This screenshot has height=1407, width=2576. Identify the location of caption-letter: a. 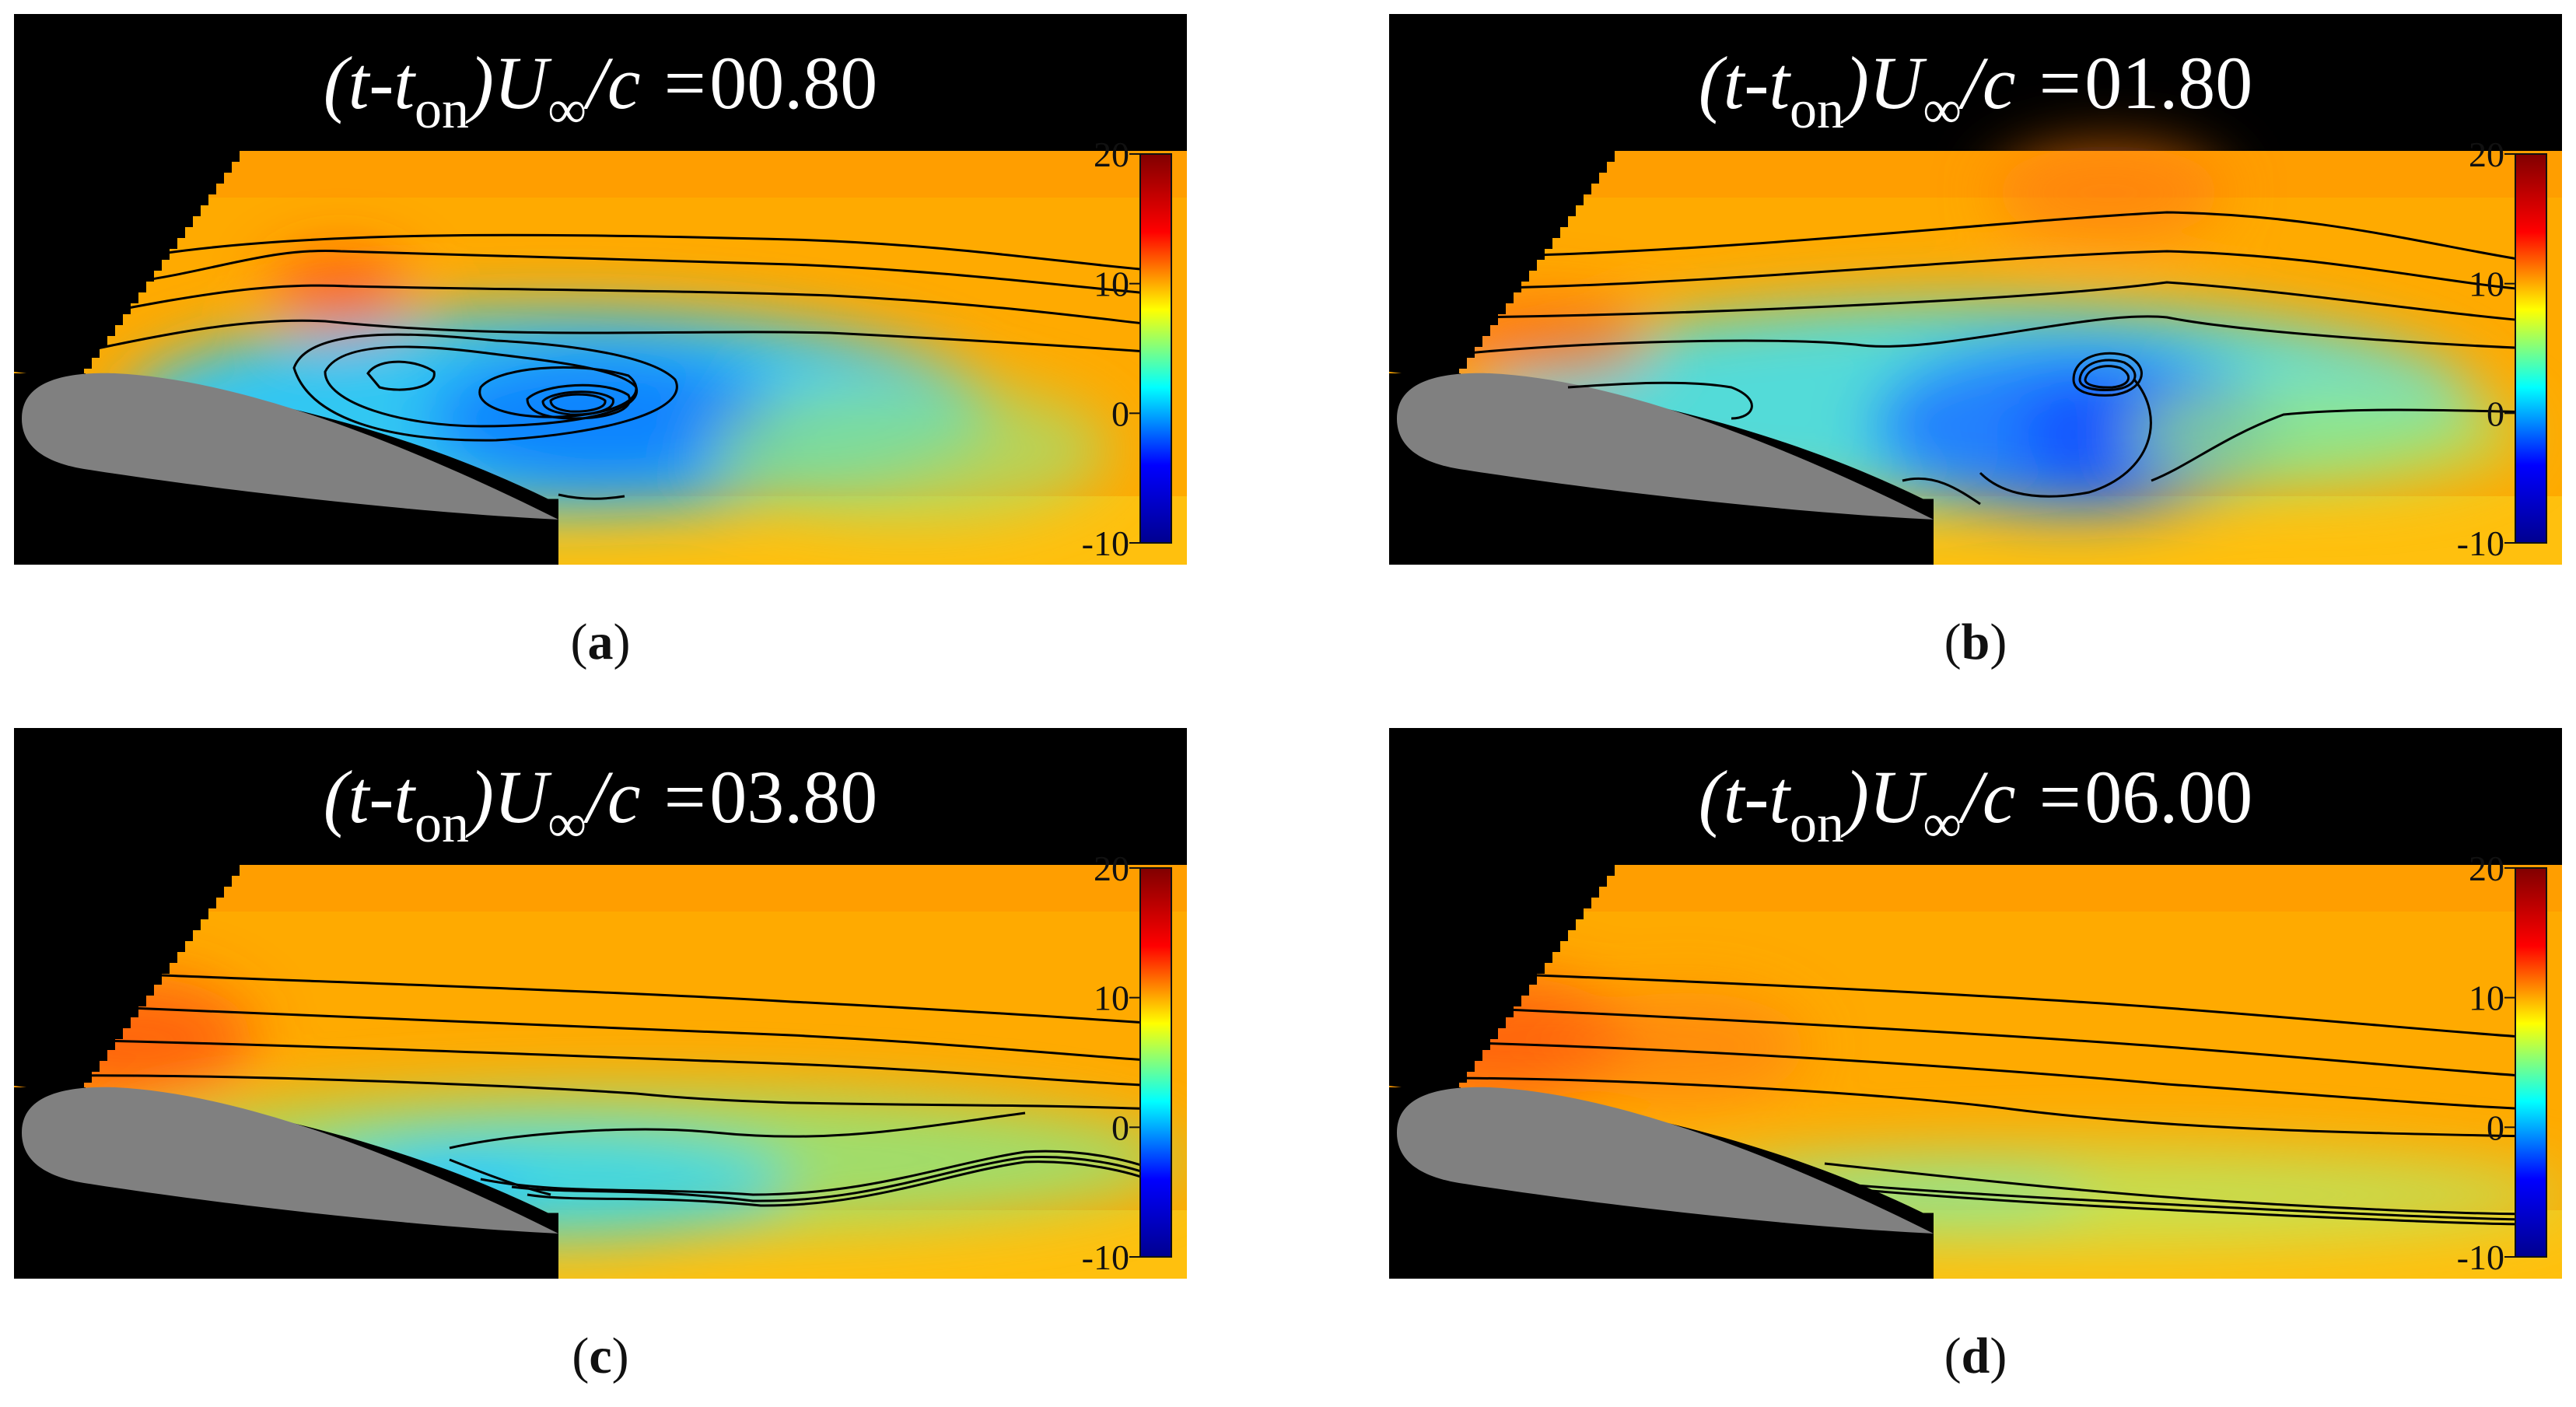
(601, 642).